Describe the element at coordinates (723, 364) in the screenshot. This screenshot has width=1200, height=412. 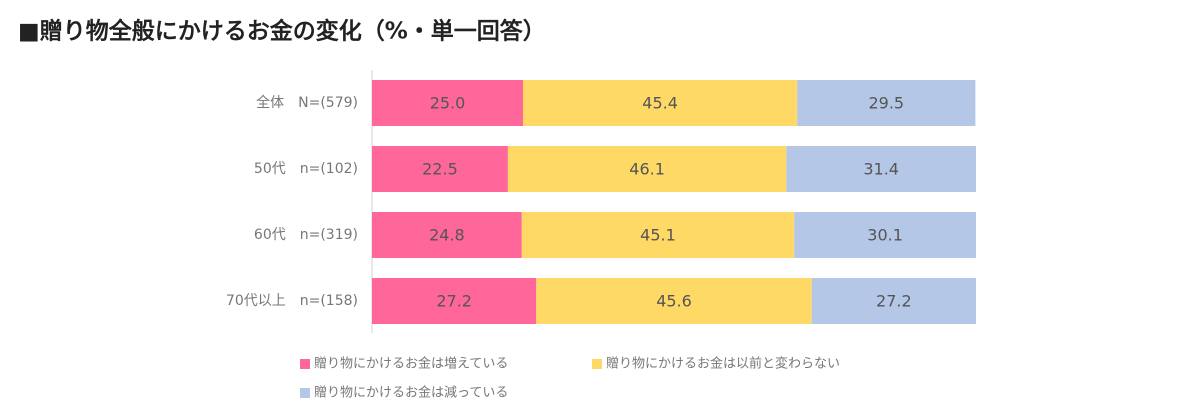
I see `legend-label: 贈り物にかけるお金は以前と変わらない` at that location.